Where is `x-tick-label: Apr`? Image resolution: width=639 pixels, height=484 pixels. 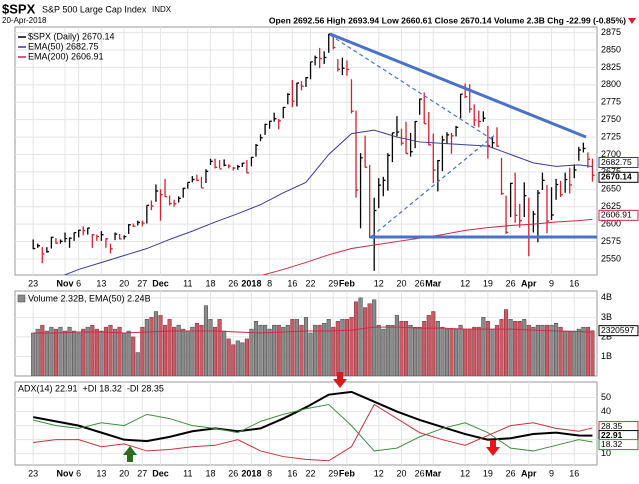
x-tick-label: Apr is located at coordinates (529, 473).